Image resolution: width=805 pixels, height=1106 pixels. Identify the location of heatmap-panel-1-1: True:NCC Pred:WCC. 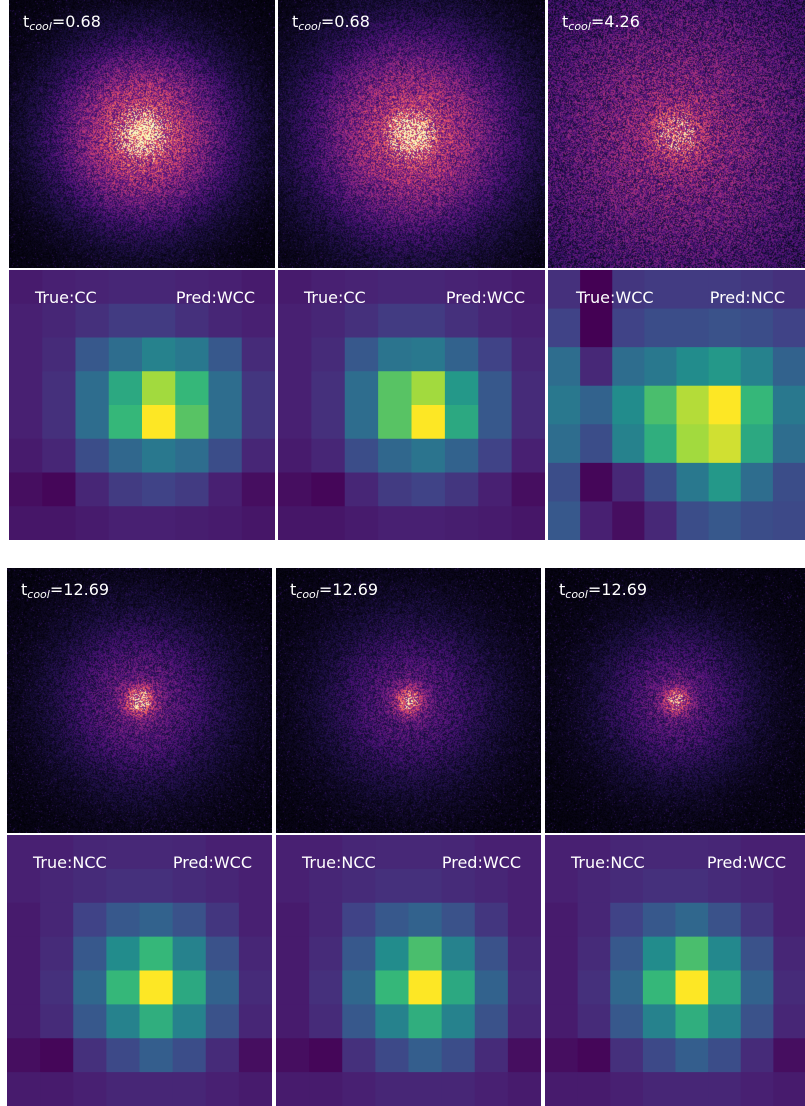
(408, 970).